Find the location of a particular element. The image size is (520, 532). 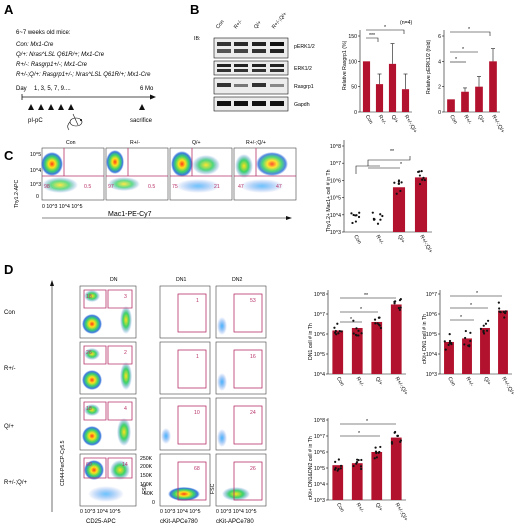

d-dn-plot-3: 18 4 is located at coordinates (108, 424).